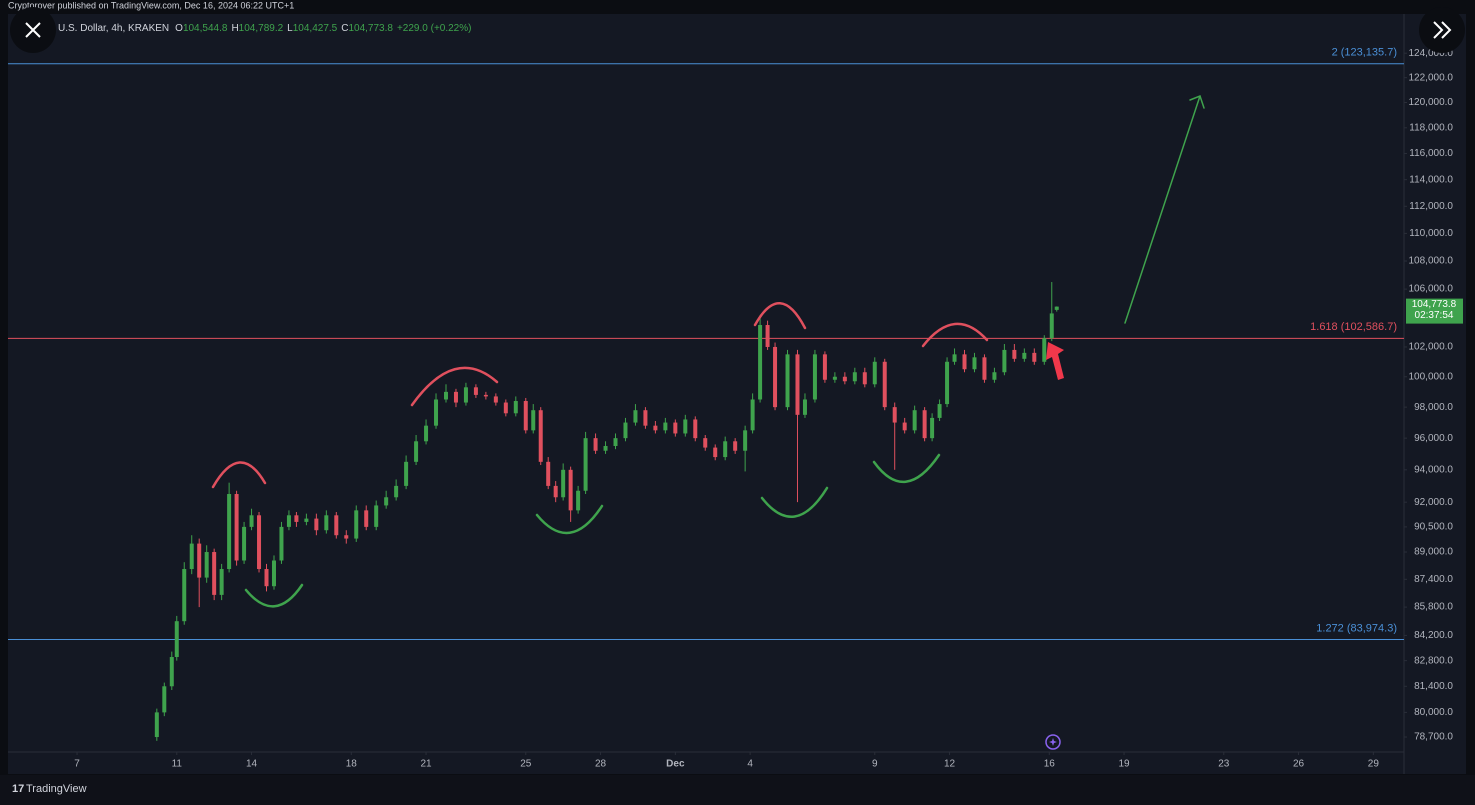  Describe the element at coordinates (1050, 764) in the screenshot. I see `x-tick-label: 16` at that location.